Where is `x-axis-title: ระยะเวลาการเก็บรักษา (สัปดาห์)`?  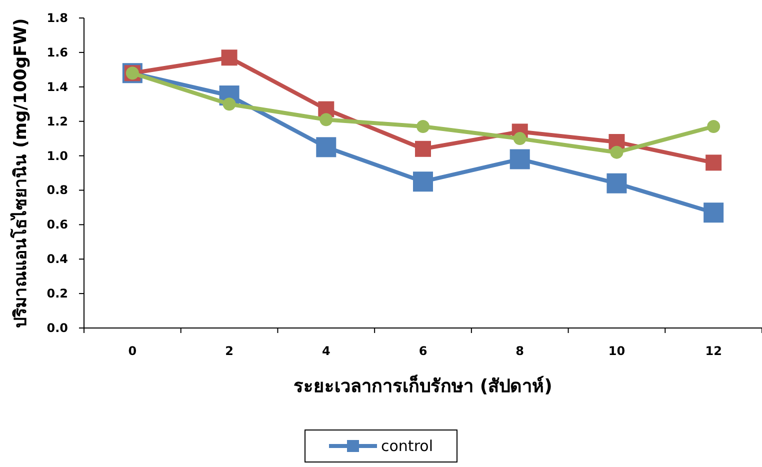
x-axis-title: ระยะเวลาการเก็บรักษา (สัปดาห์) is located at coordinates (423, 385).